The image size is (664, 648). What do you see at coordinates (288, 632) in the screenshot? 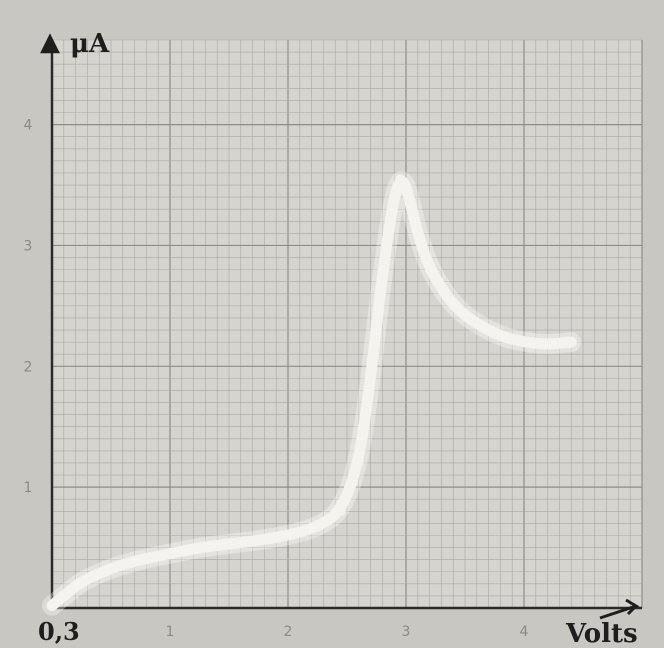
I see `x-tick-label: 2` at bounding box center [288, 632].